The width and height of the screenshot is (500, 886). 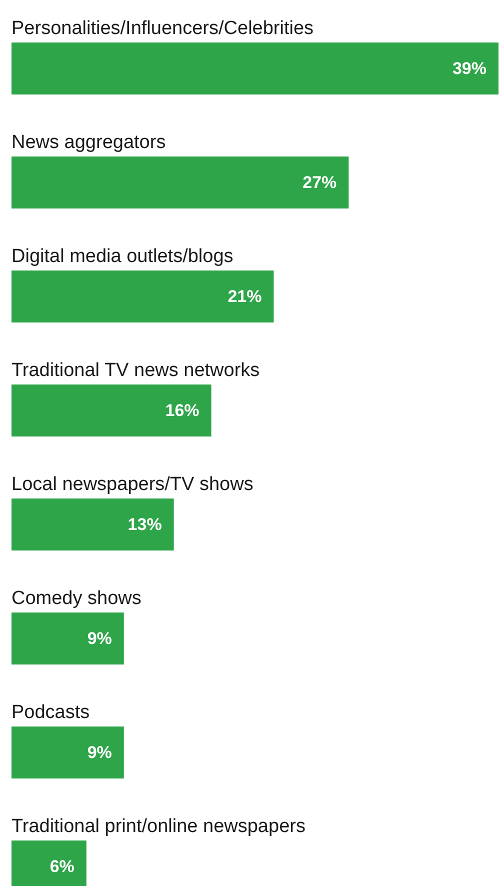 I want to click on data-label: 16%, so click(x=182, y=410).